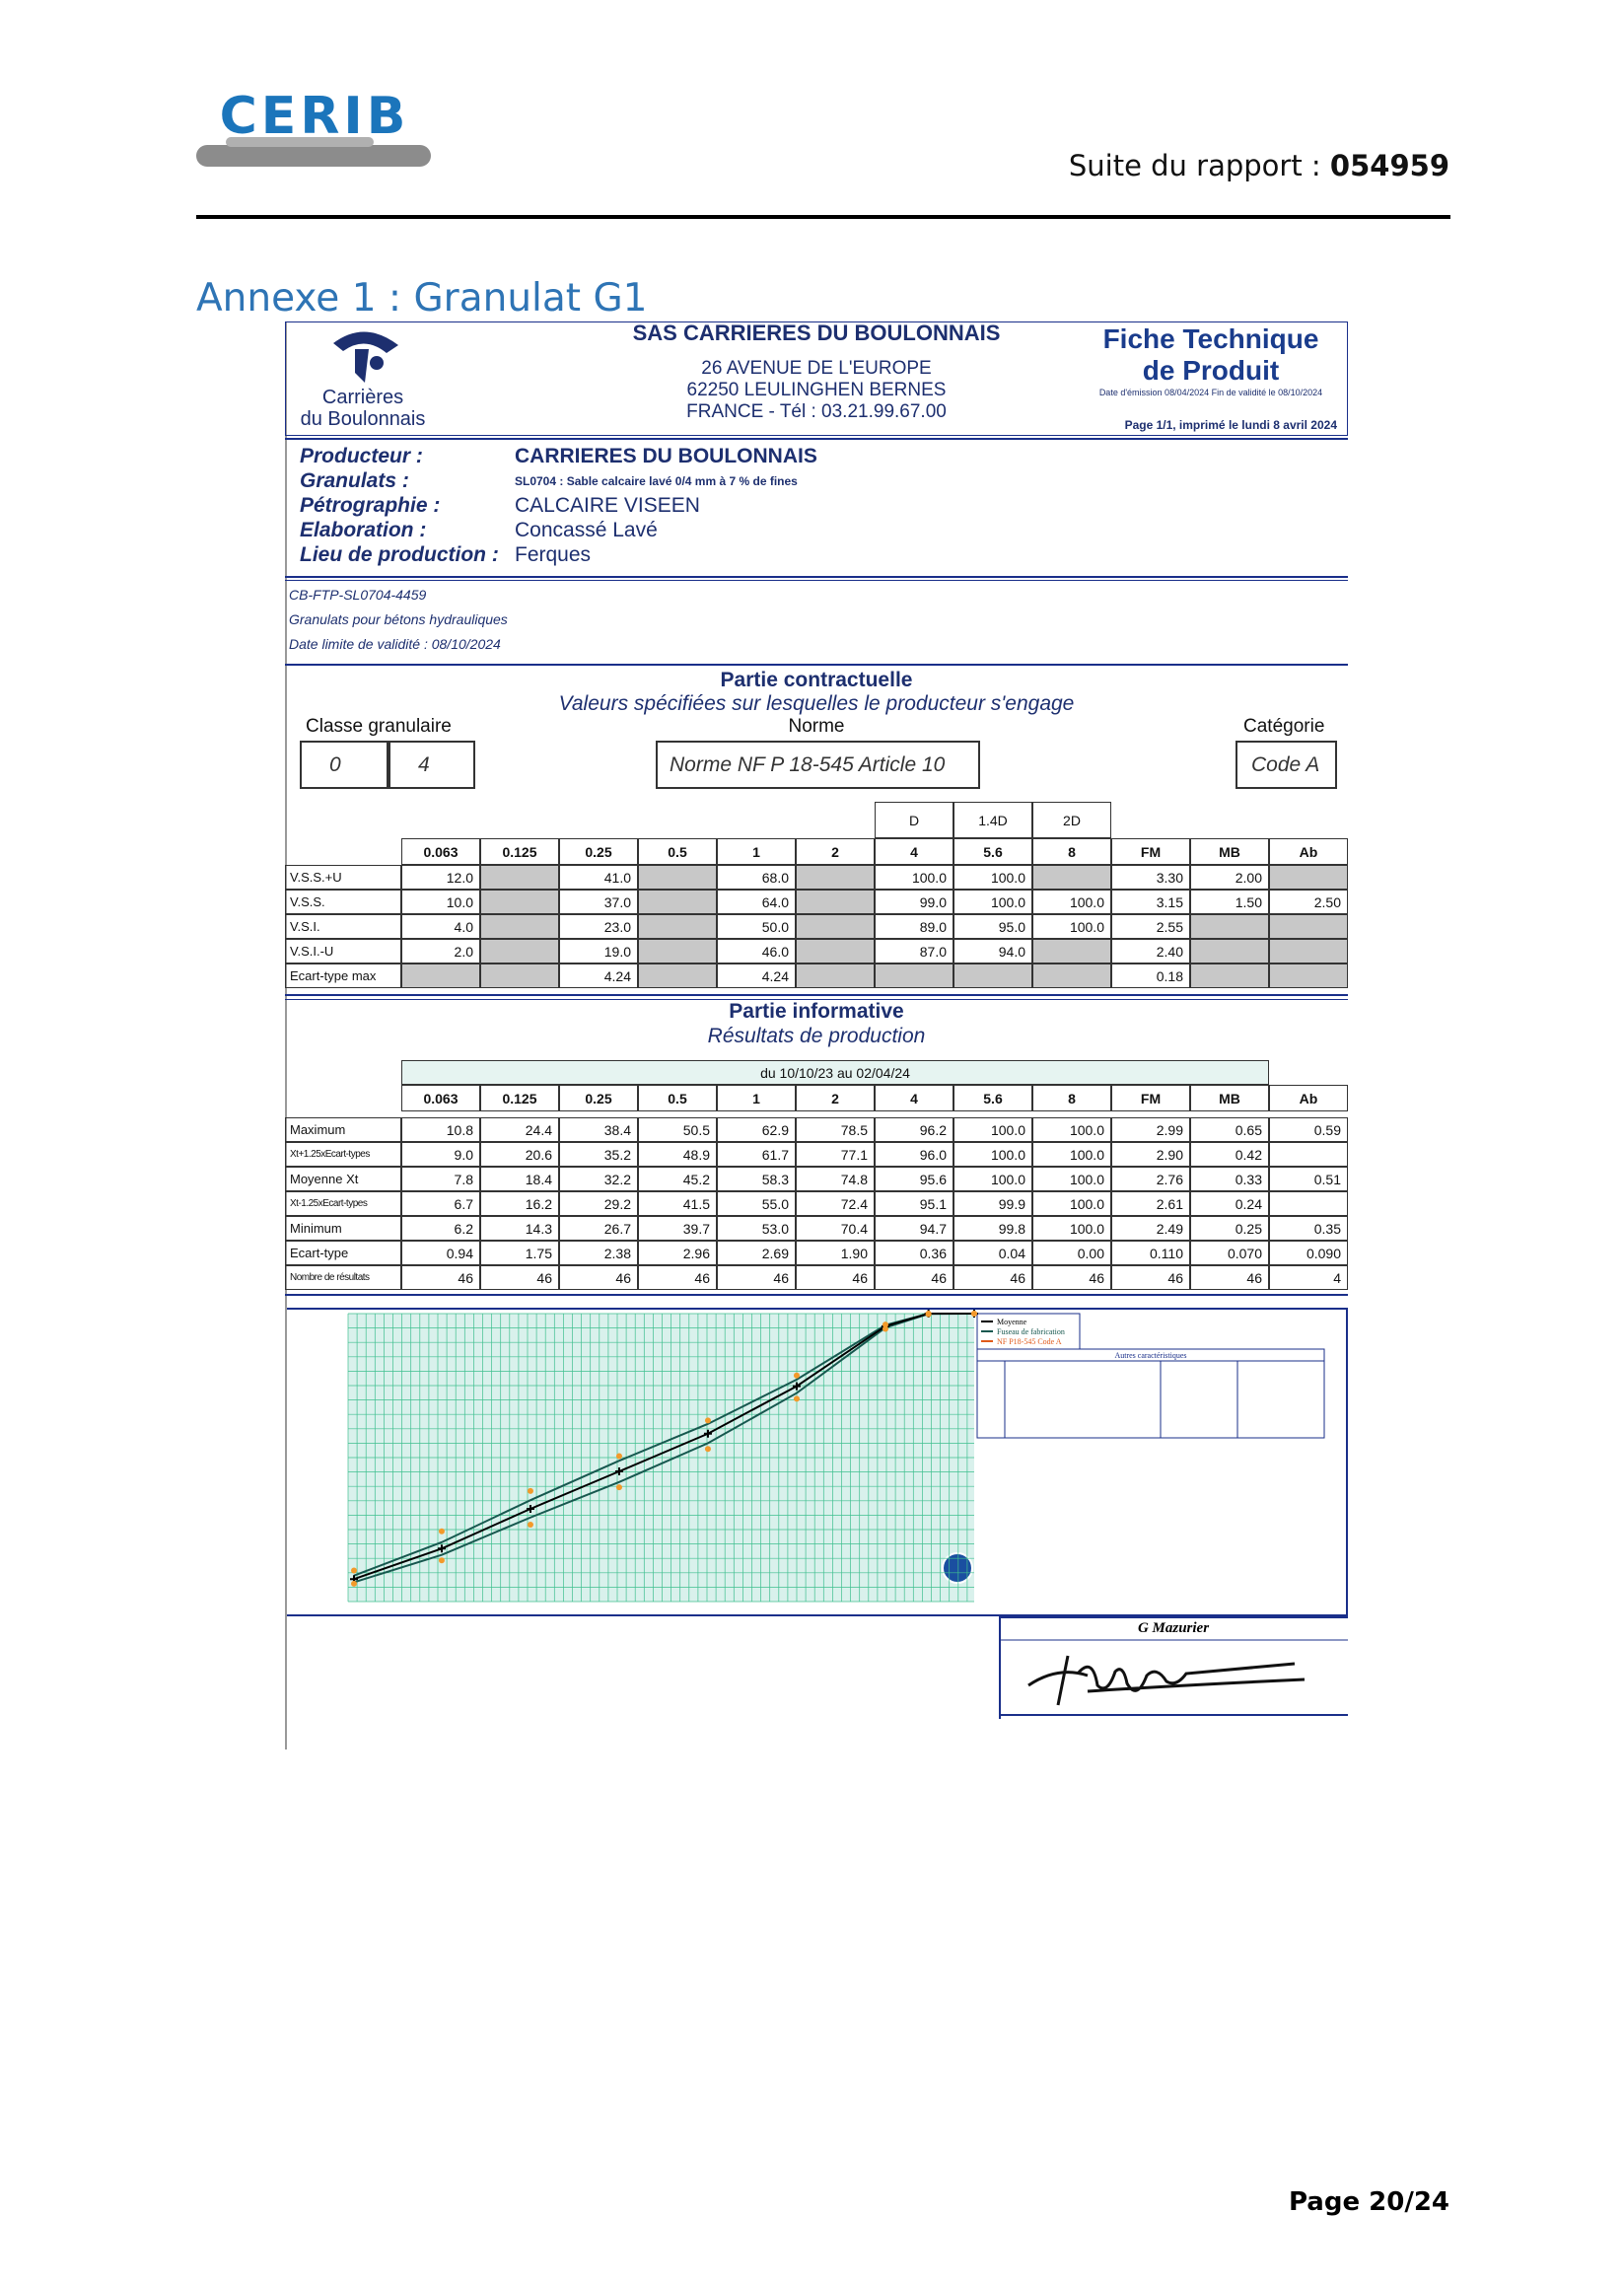 This screenshot has height=2284, width=1624. Describe the element at coordinates (1229, 1179) in the screenshot. I see `table-cell: 0.33` at that location.